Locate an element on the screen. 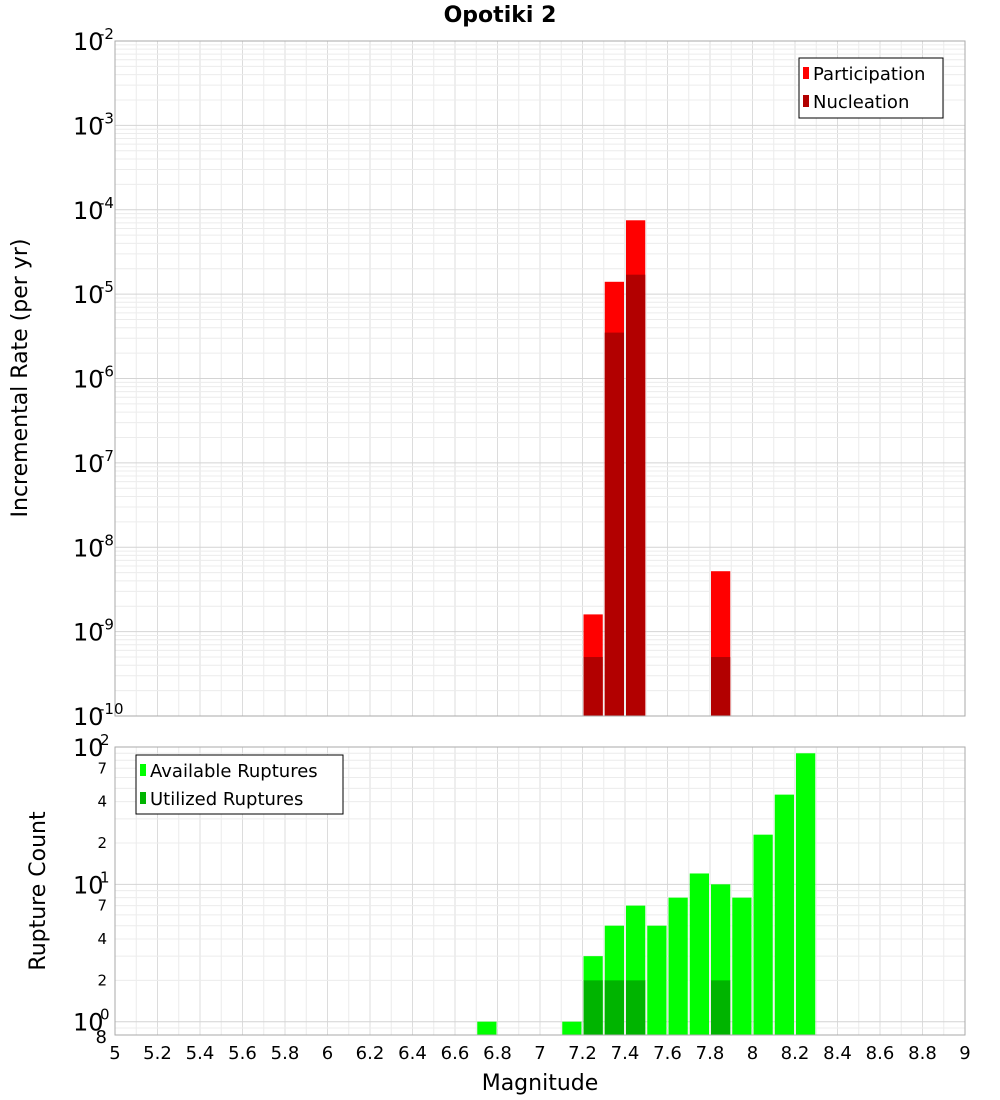 The image size is (1000, 1100). legend-label-participation: Participation is located at coordinates (869, 74).